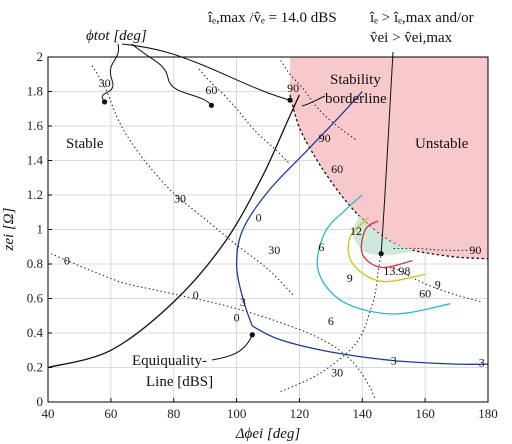 The height and width of the screenshot is (444, 512). Describe the element at coordinates (268, 434) in the screenshot. I see `x-axis-label: Δϕei [deg]` at that location.